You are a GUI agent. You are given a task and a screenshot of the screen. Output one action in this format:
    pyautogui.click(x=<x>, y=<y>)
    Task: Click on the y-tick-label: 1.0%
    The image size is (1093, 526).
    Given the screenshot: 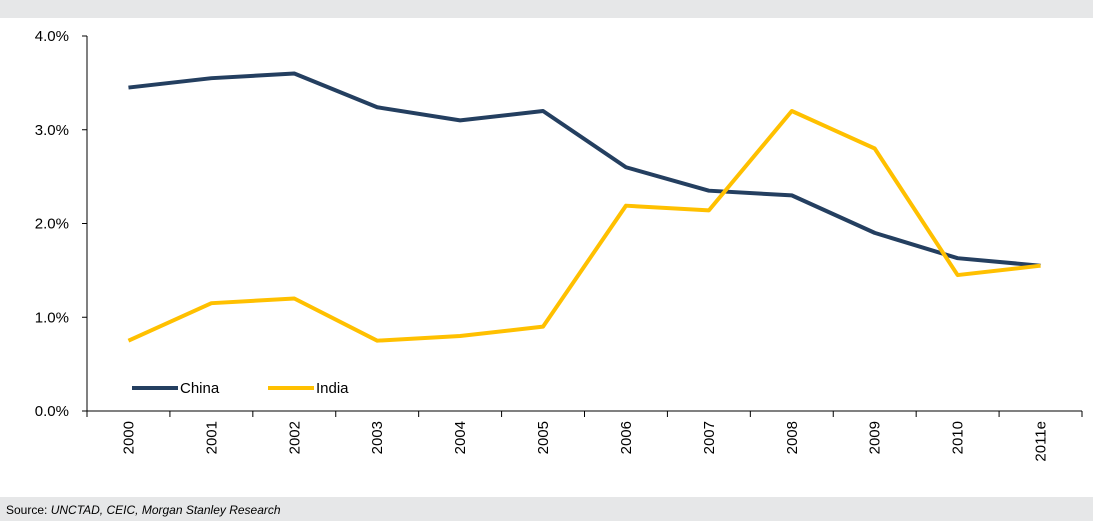 What is the action you would take?
    pyautogui.click(x=52, y=317)
    